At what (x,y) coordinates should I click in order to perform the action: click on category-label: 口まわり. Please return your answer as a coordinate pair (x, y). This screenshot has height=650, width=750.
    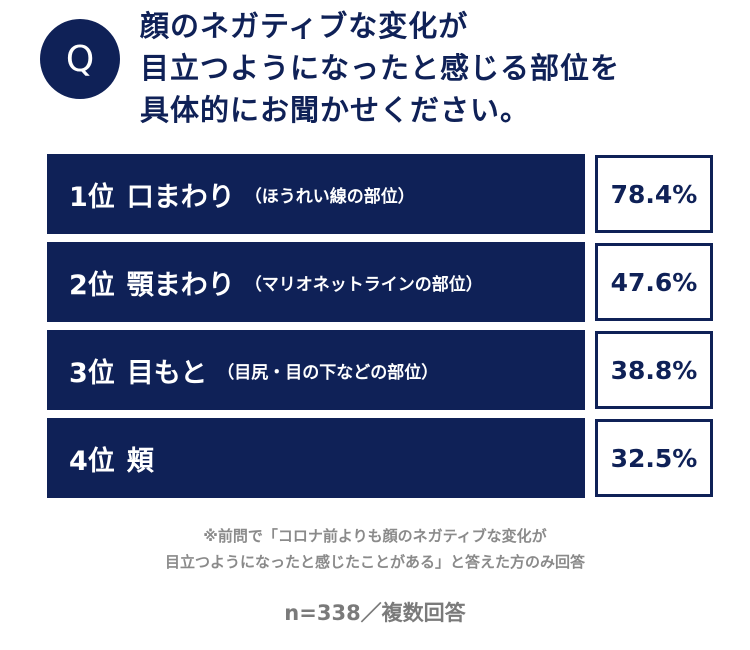
    Looking at the image, I should click on (180, 197).